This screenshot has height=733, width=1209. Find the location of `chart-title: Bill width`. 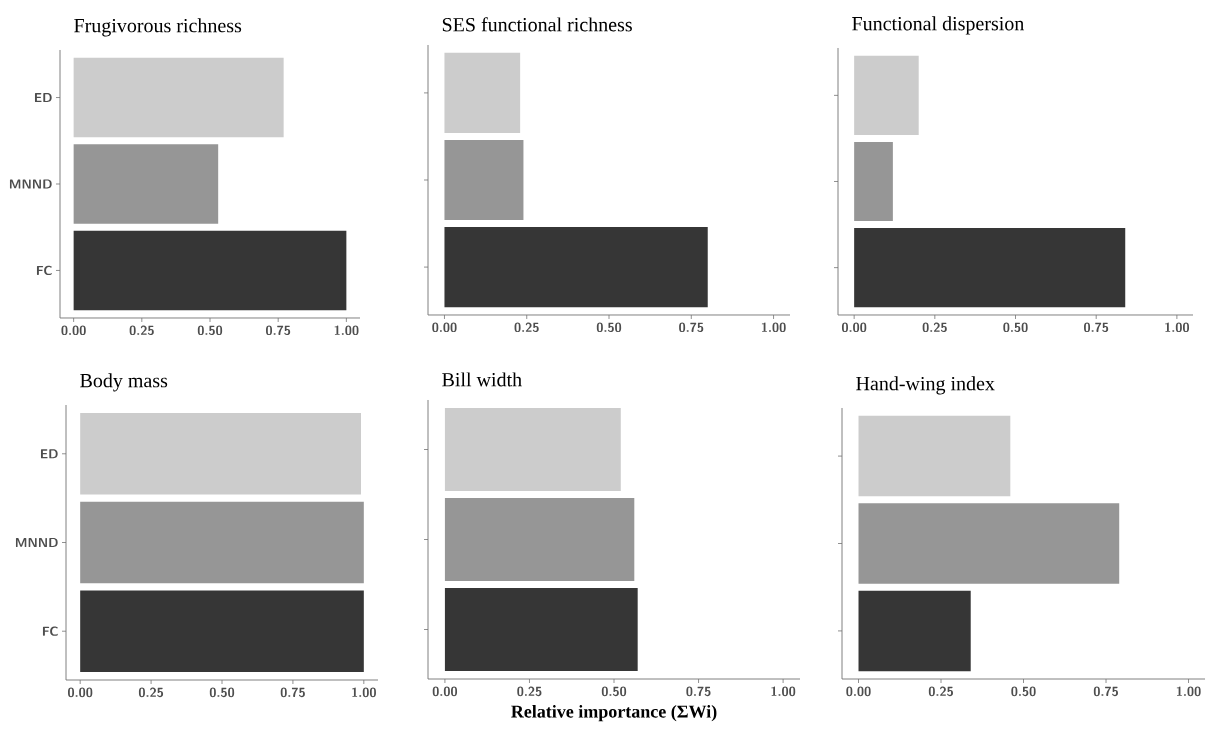

chart-title: Bill width is located at coordinates (482, 379).